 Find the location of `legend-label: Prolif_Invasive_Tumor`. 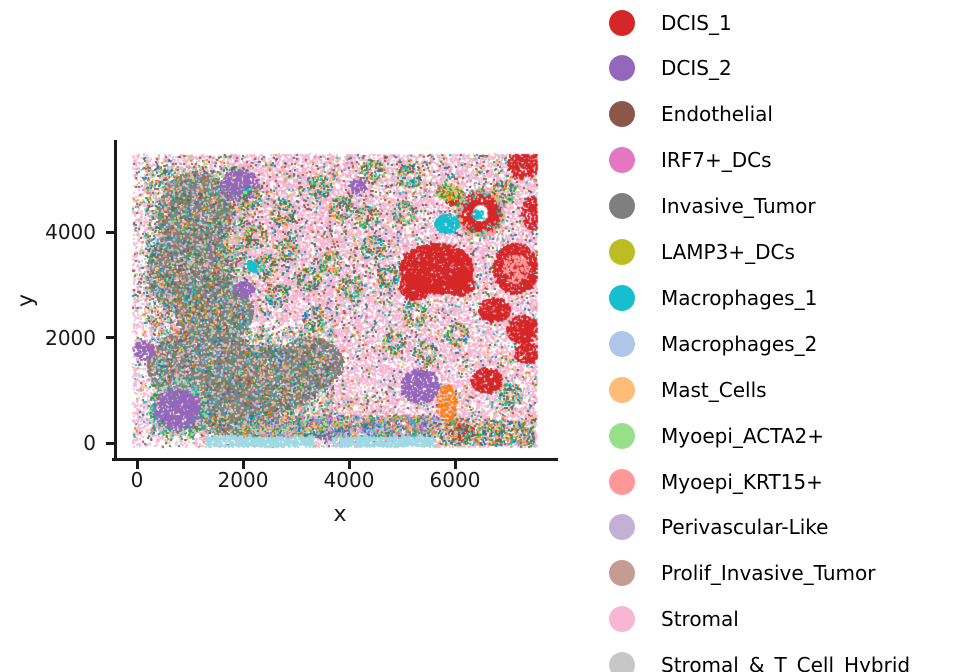

legend-label: Prolif_Invasive_Tumor is located at coordinates (768, 573).